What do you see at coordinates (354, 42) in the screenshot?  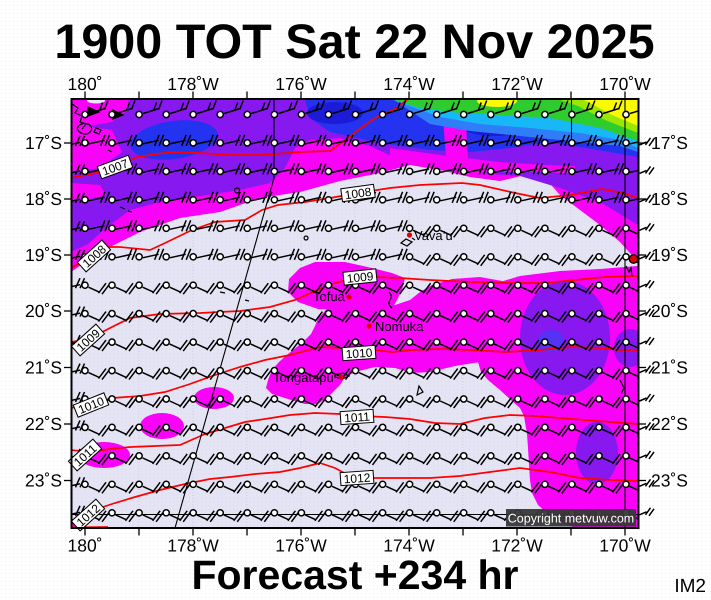 I see `svg-text: 1900 TOT Sat 22 Nov 2025` at bounding box center [354, 42].